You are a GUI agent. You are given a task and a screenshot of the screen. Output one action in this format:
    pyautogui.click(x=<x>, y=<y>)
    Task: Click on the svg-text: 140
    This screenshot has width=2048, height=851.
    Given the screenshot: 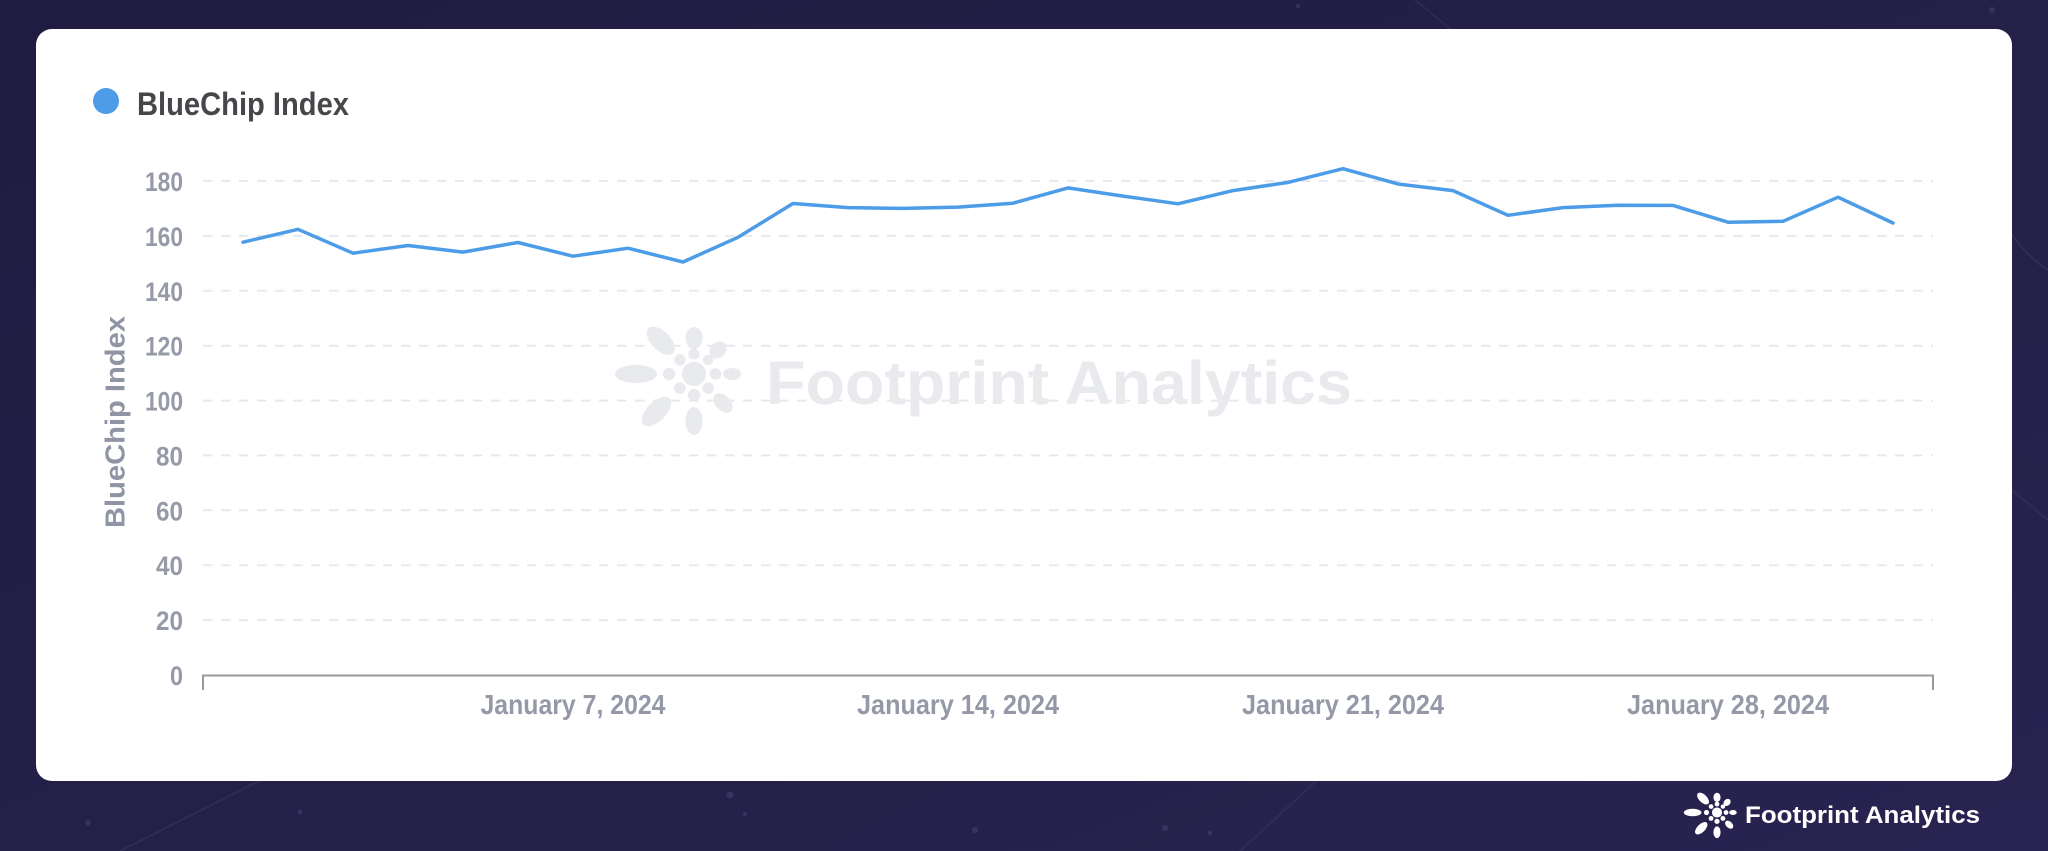 What is the action you would take?
    pyautogui.click(x=164, y=292)
    